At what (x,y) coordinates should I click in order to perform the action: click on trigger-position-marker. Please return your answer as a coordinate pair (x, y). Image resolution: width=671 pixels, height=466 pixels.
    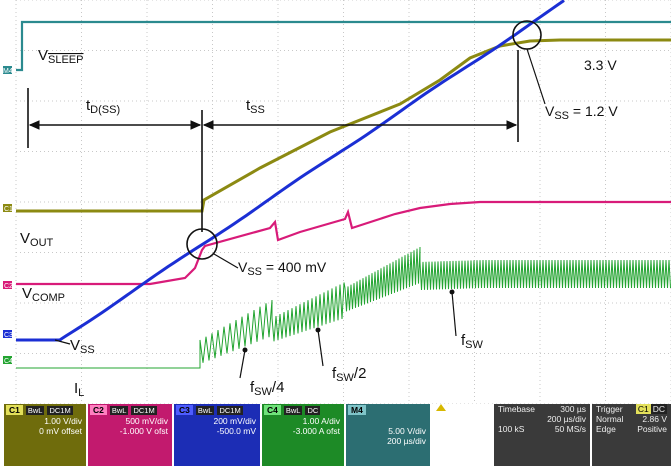
    Looking at the image, I should click on (441, 407).